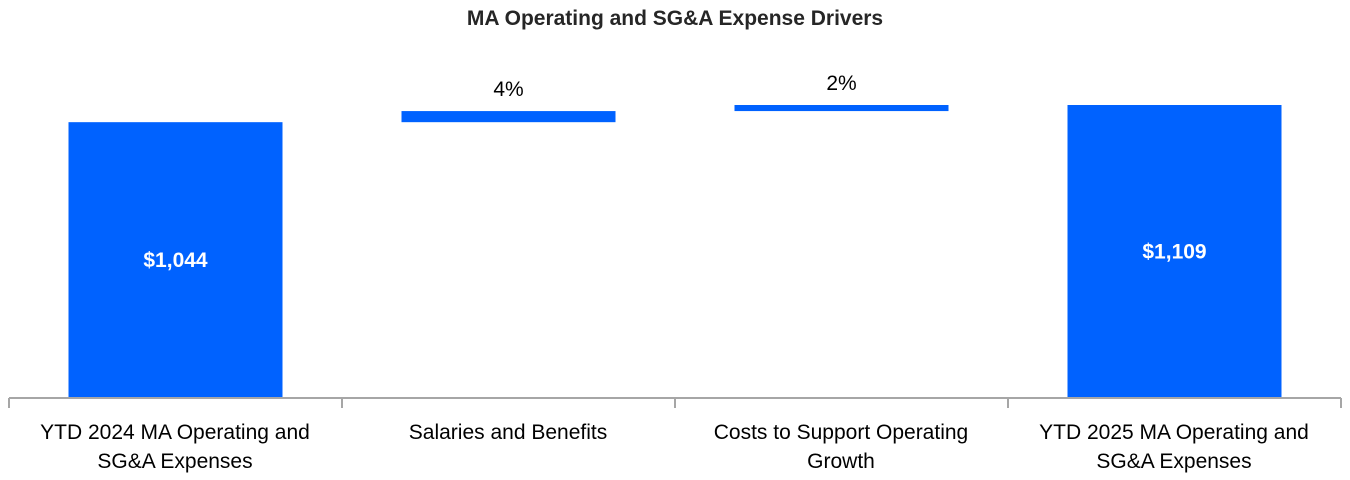 The width and height of the screenshot is (1350, 480). What do you see at coordinates (508, 89) in the screenshot?
I see `delta-bar-data-label: 4%` at bounding box center [508, 89].